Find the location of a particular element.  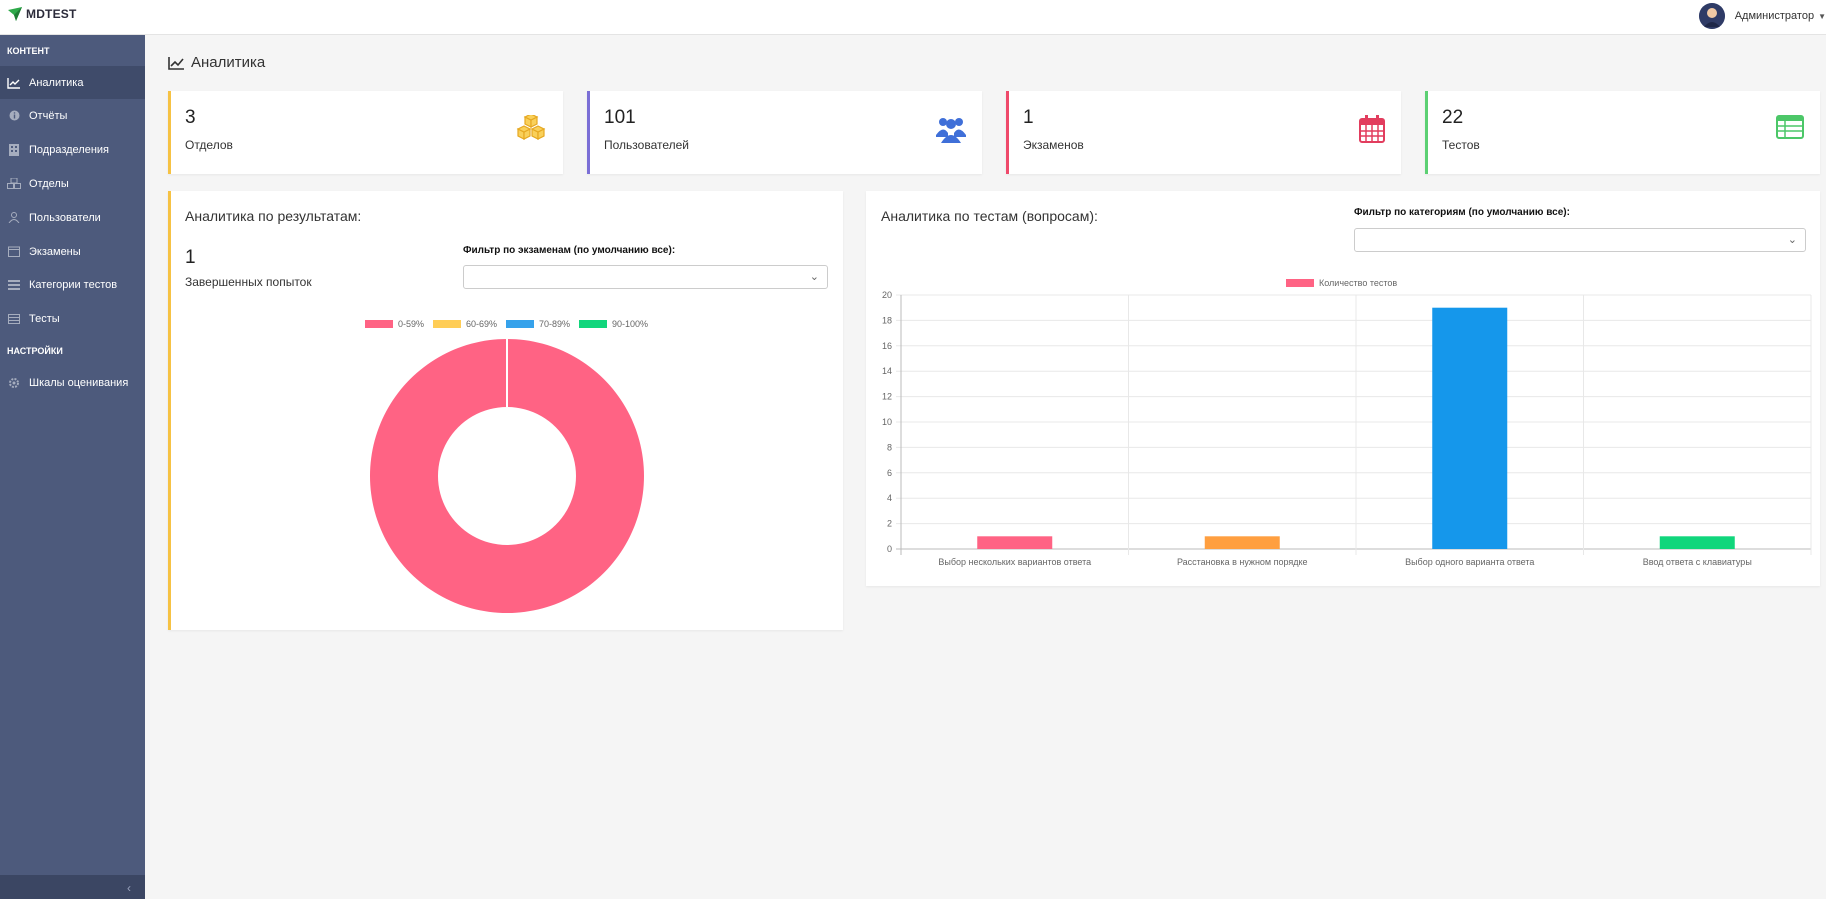

exam-filter-select: ⌄ is located at coordinates (645, 277).